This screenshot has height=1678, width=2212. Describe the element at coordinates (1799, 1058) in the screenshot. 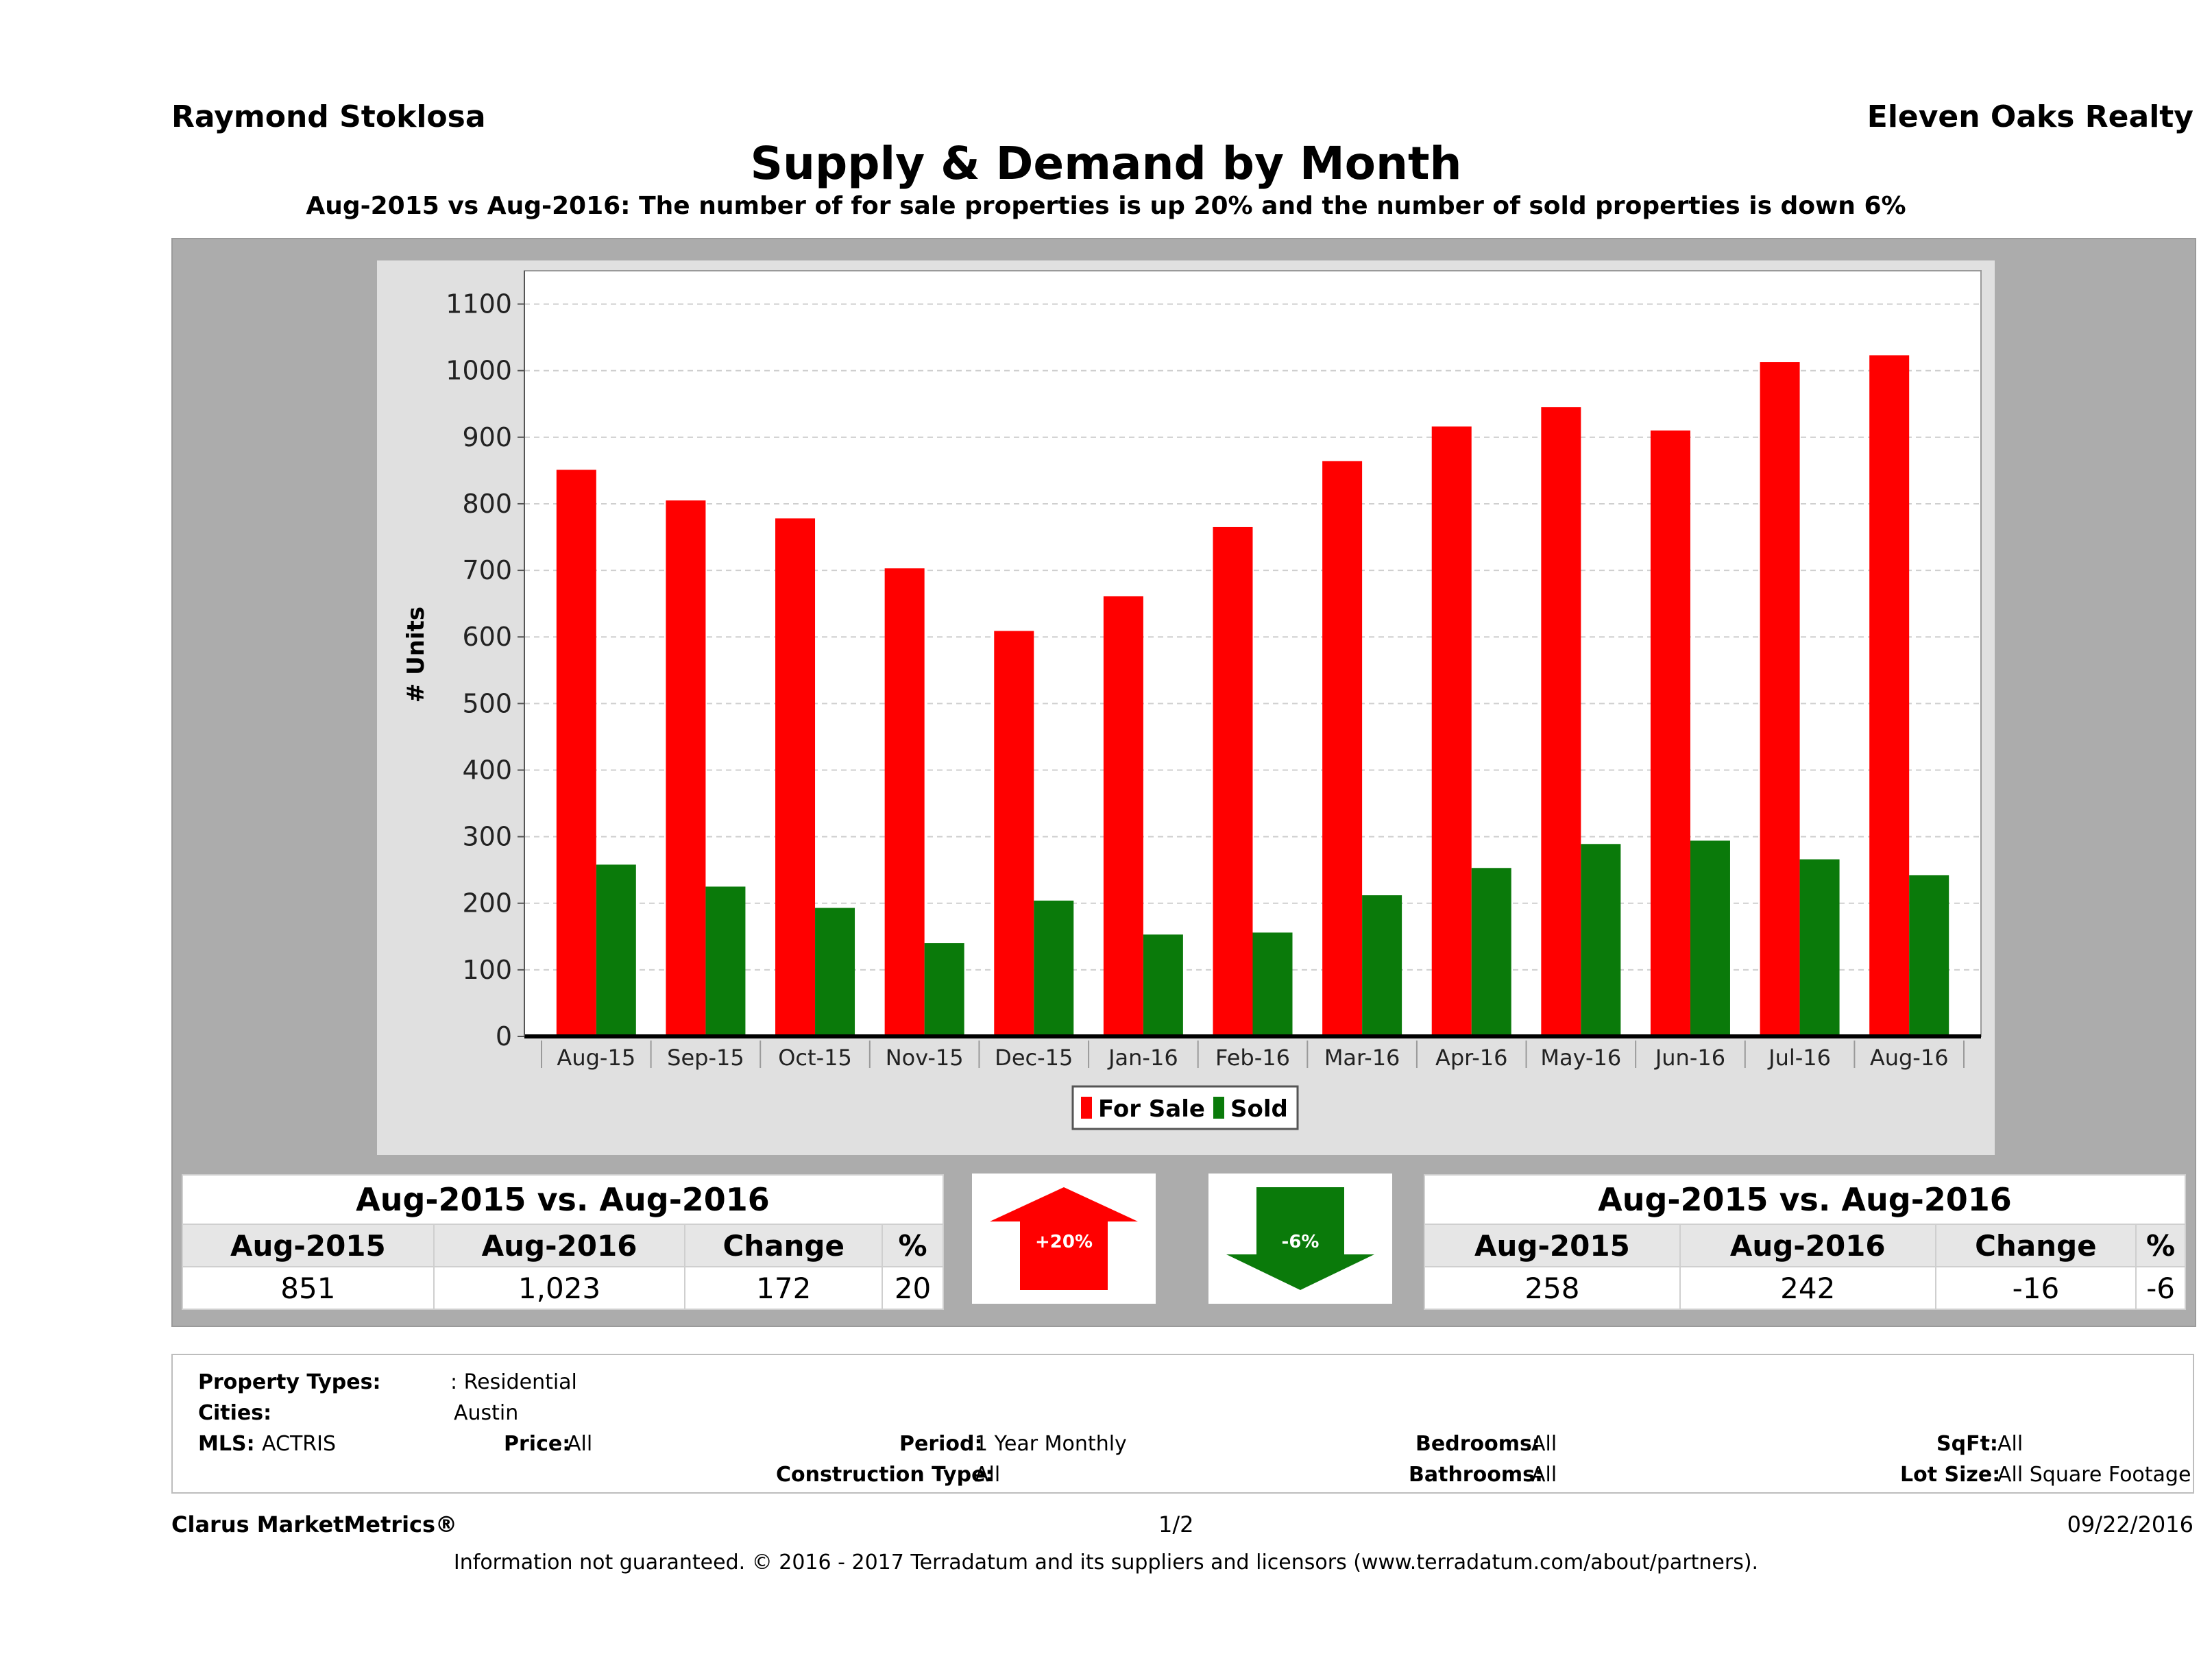

I see `x-tick-label: Jul-16` at that location.